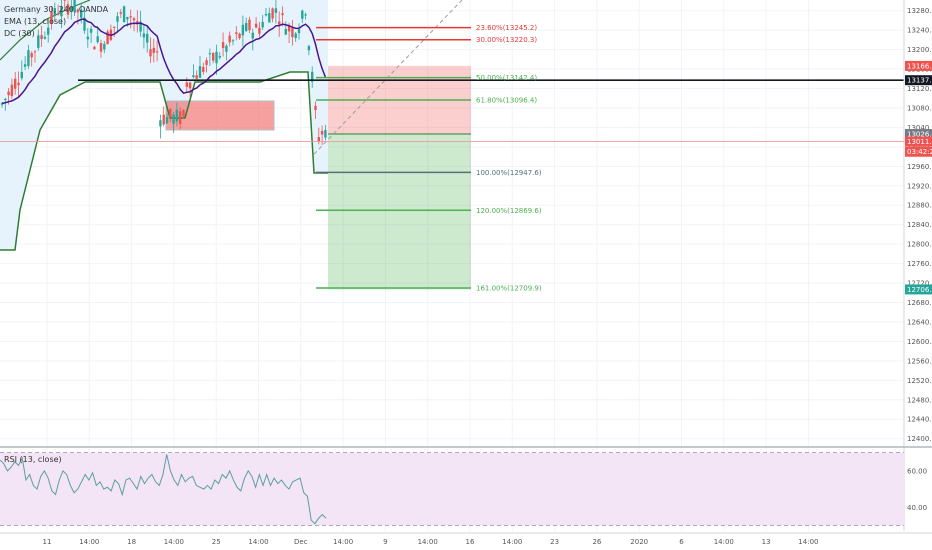  What do you see at coordinates (509, 211) in the screenshot?
I see `fib-level-label: 120.00%(12869.6)` at bounding box center [509, 211].